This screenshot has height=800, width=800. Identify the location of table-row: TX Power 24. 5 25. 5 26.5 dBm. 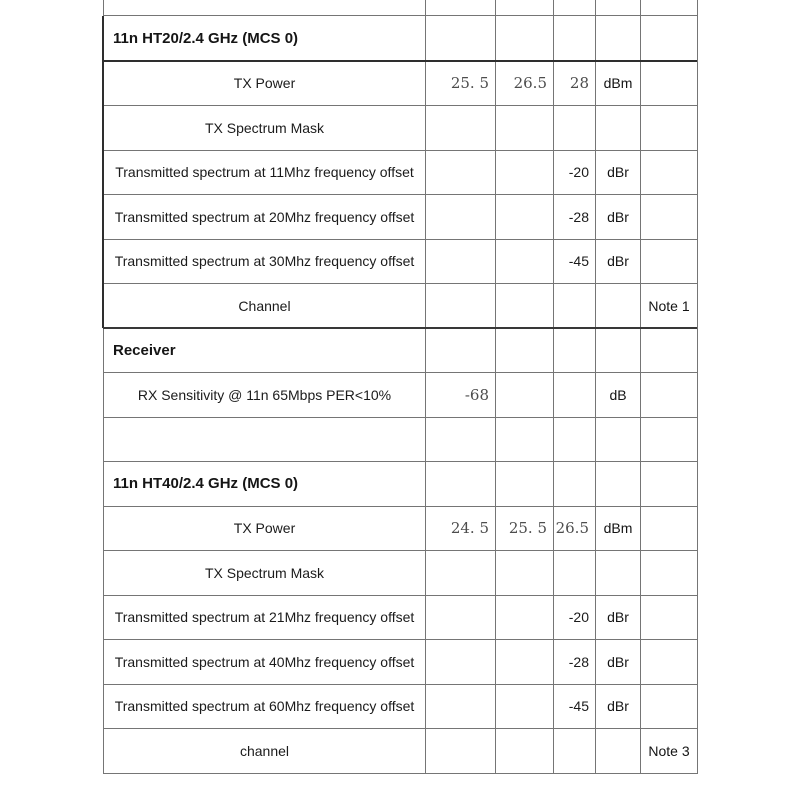
(400, 528).